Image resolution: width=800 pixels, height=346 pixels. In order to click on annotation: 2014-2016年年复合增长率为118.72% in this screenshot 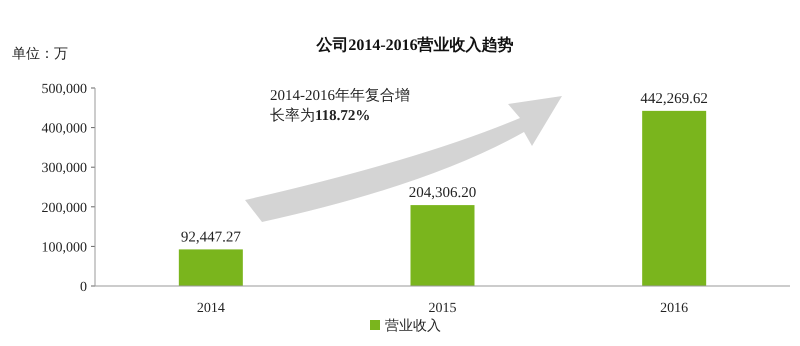, I will do `click(340, 106)`.